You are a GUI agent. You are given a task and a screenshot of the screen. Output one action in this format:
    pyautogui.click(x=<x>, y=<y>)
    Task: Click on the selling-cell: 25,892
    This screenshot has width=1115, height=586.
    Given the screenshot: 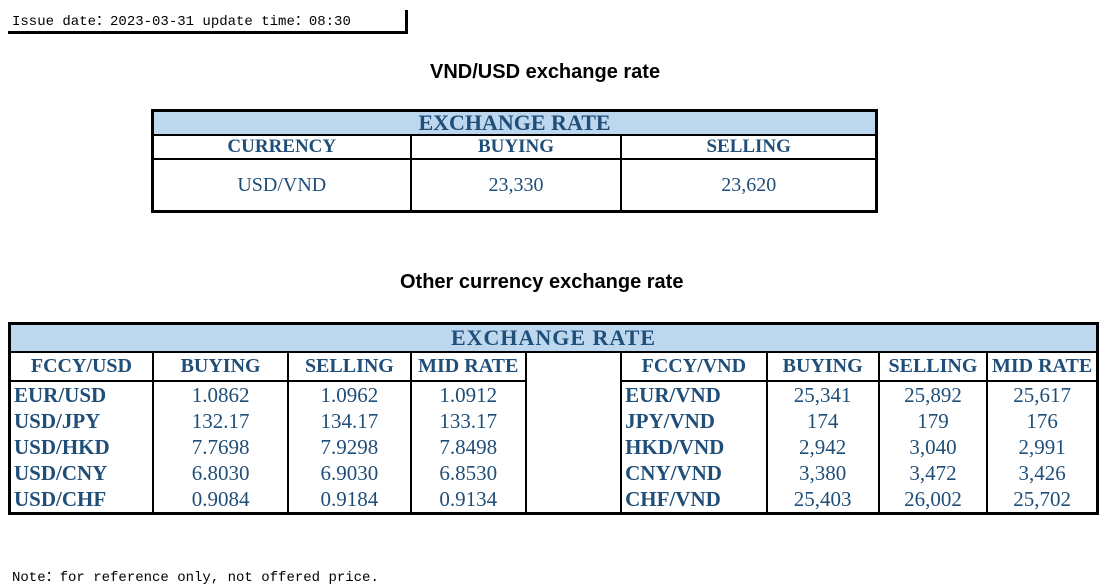 What is the action you would take?
    pyautogui.click(x=933, y=394)
    